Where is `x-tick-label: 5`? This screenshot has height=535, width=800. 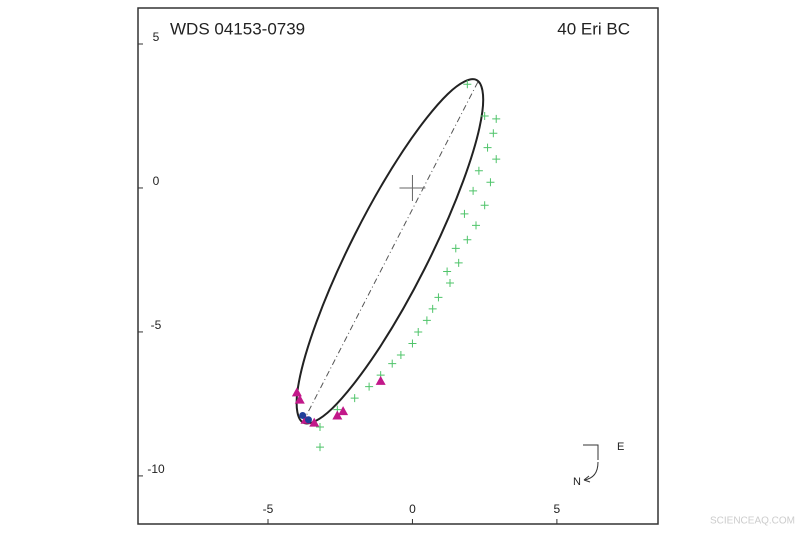
x-tick-label: 5 is located at coordinates (557, 509).